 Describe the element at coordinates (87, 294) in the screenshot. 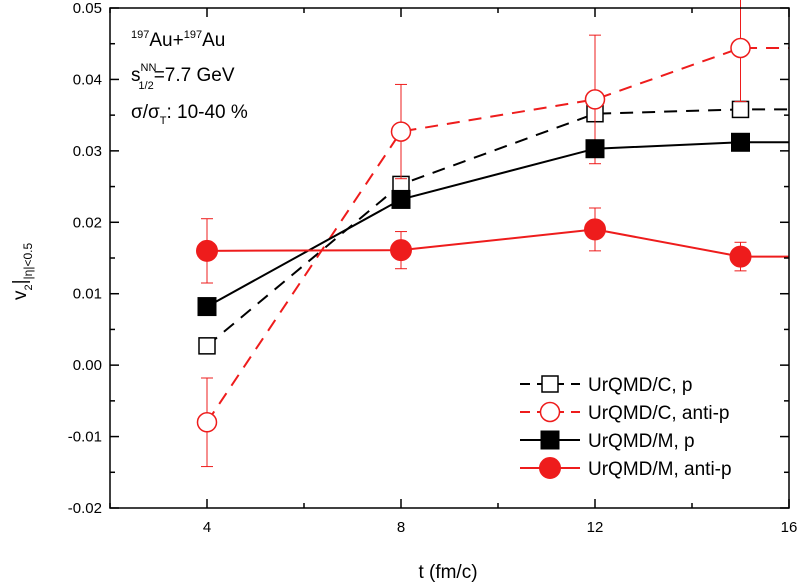

I see `y-tick-label: 0.01` at that location.